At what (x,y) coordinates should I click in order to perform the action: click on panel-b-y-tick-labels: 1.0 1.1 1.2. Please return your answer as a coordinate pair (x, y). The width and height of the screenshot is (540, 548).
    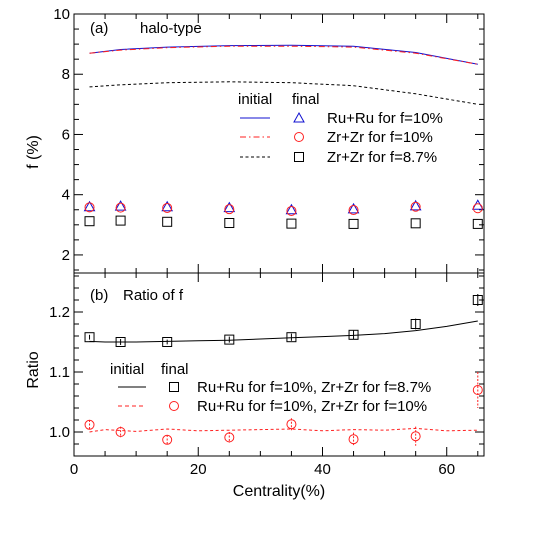
    Looking at the image, I should click on (59, 372).